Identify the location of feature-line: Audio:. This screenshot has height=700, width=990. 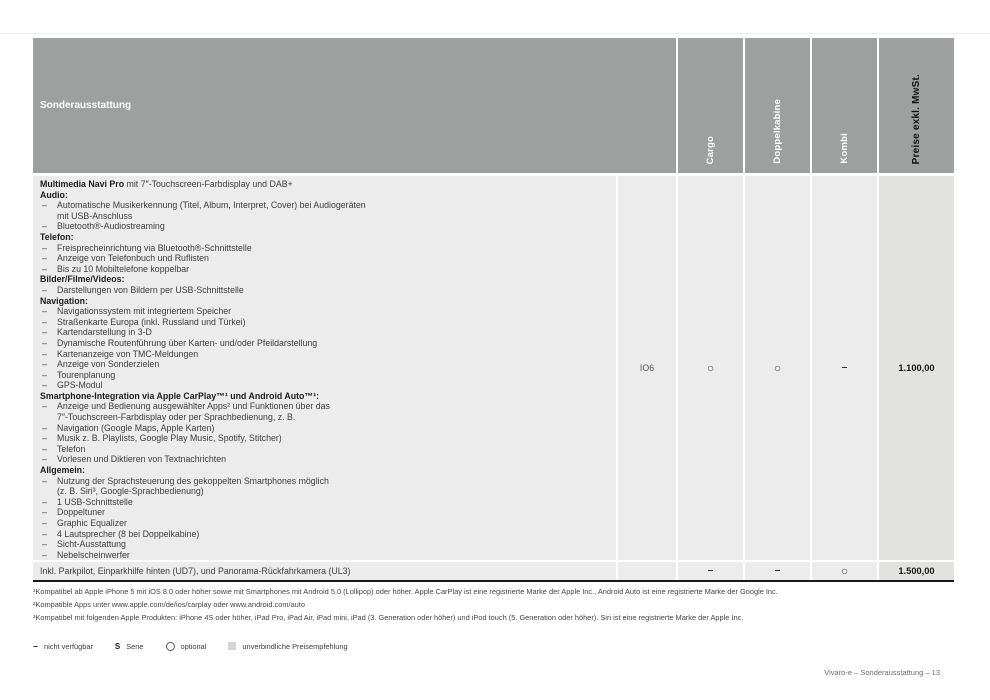
(54, 194).